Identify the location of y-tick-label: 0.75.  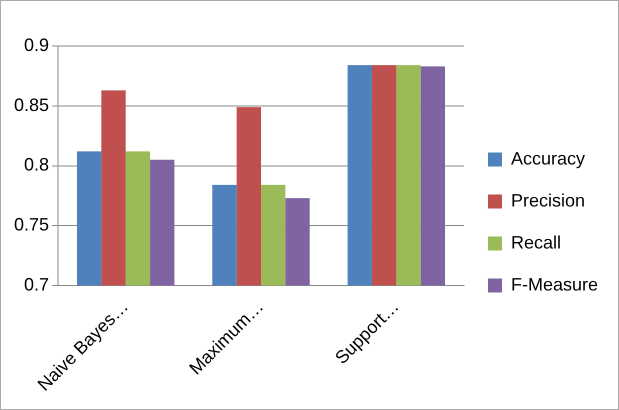
(32, 224).